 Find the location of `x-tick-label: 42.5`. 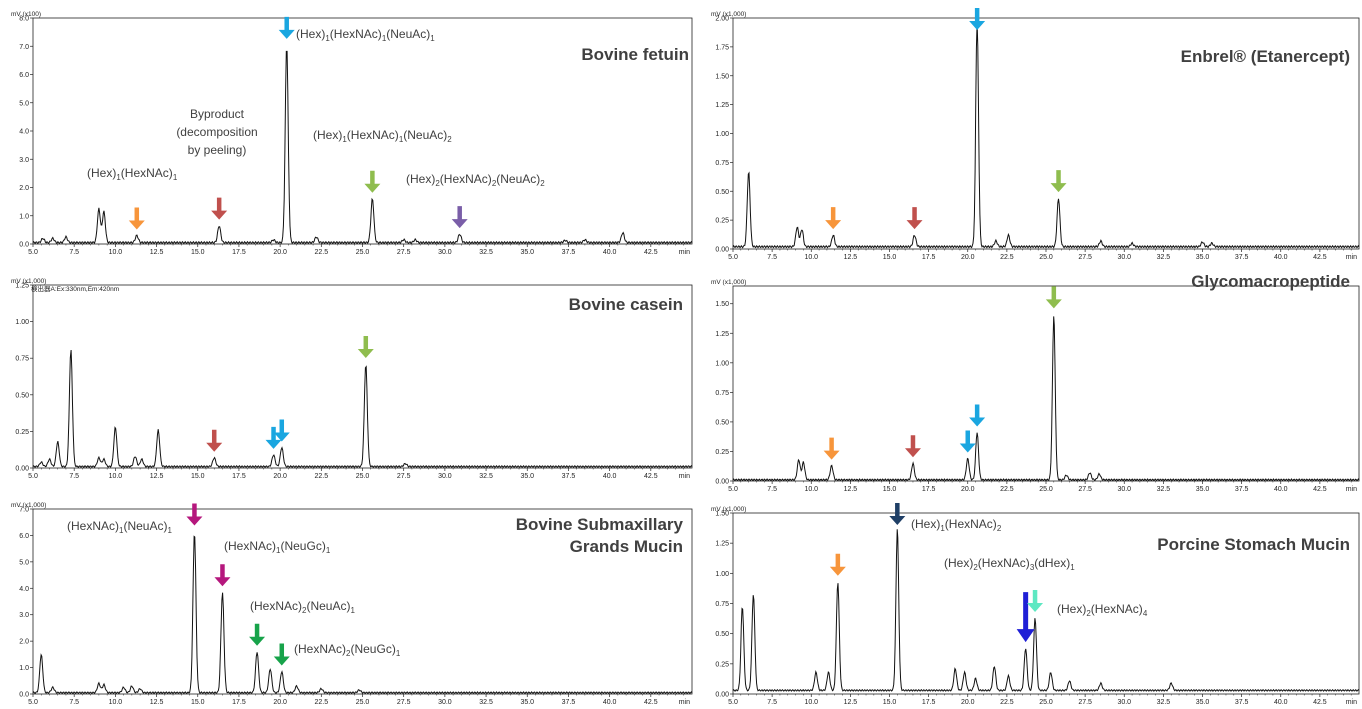

x-tick-label: 42.5 is located at coordinates (1320, 702).